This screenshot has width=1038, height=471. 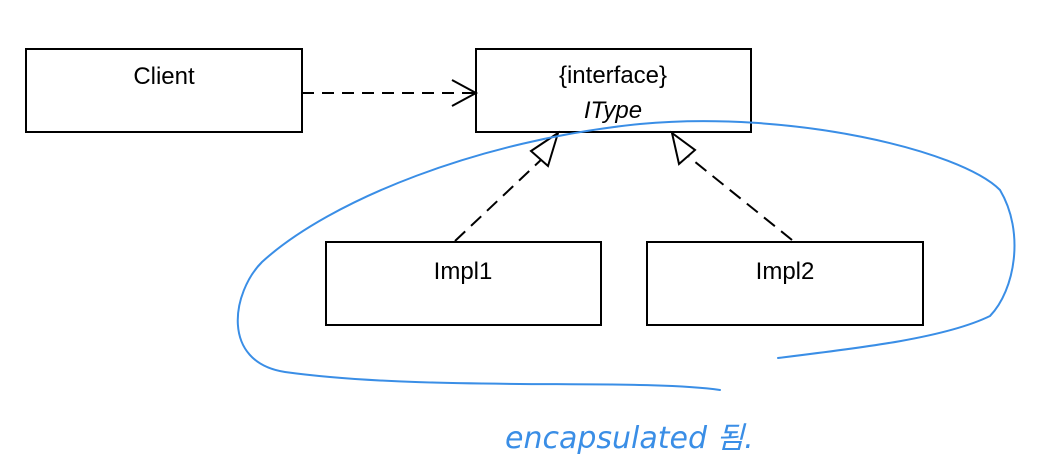 What do you see at coordinates (785, 271) in the screenshot?
I see `impl2-label: Impl2` at bounding box center [785, 271].